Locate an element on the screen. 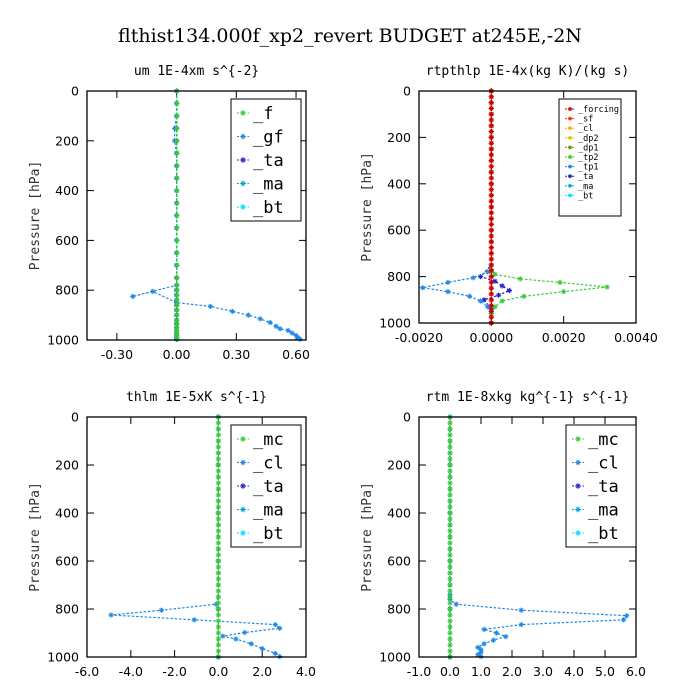  legend-item: _tp1 is located at coordinates (581, 168).